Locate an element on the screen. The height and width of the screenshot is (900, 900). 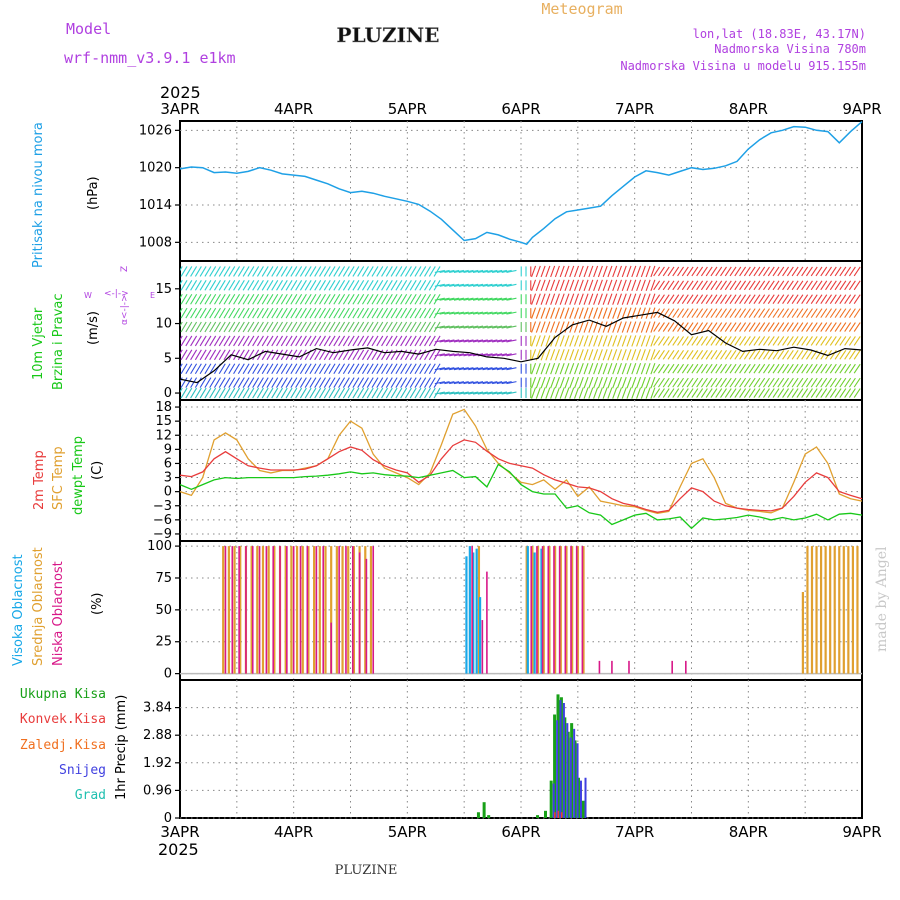
ytick-label: 10 is located at coordinates (163, 324).